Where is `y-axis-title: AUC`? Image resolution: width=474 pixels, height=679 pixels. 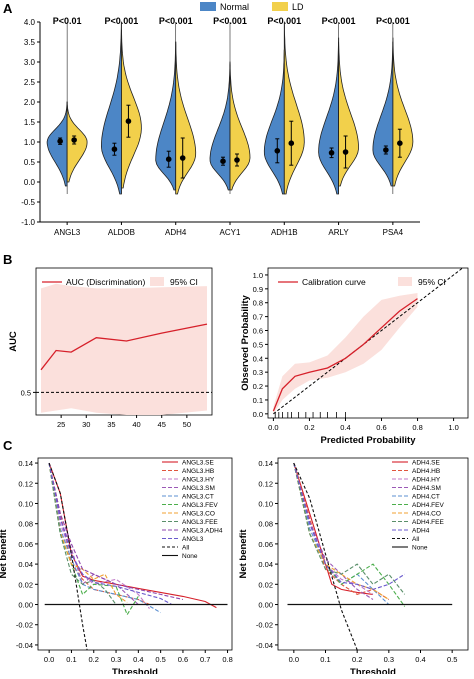
y-axis-title: AUC is located at coordinates (13, 341).